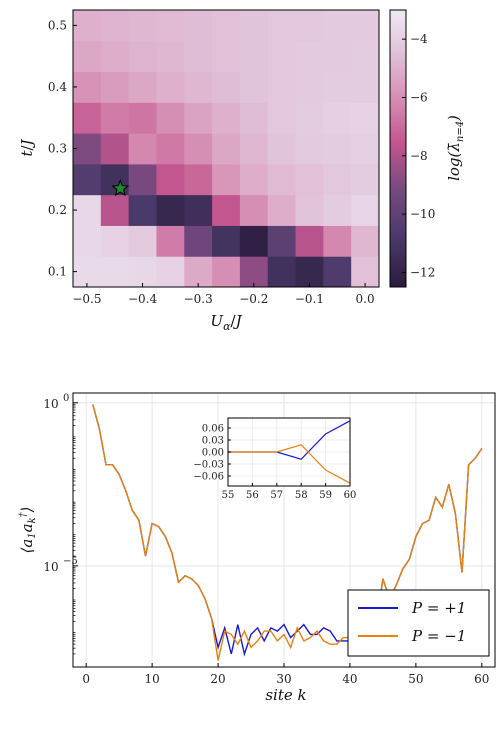  Describe the element at coordinates (276, 495) in the screenshot. I see `inset-x-tick-label: 57` at that location.